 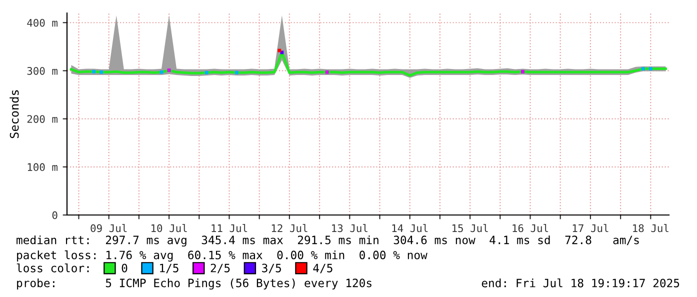 I want to click on text: loss color:, so click(x=52, y=267).